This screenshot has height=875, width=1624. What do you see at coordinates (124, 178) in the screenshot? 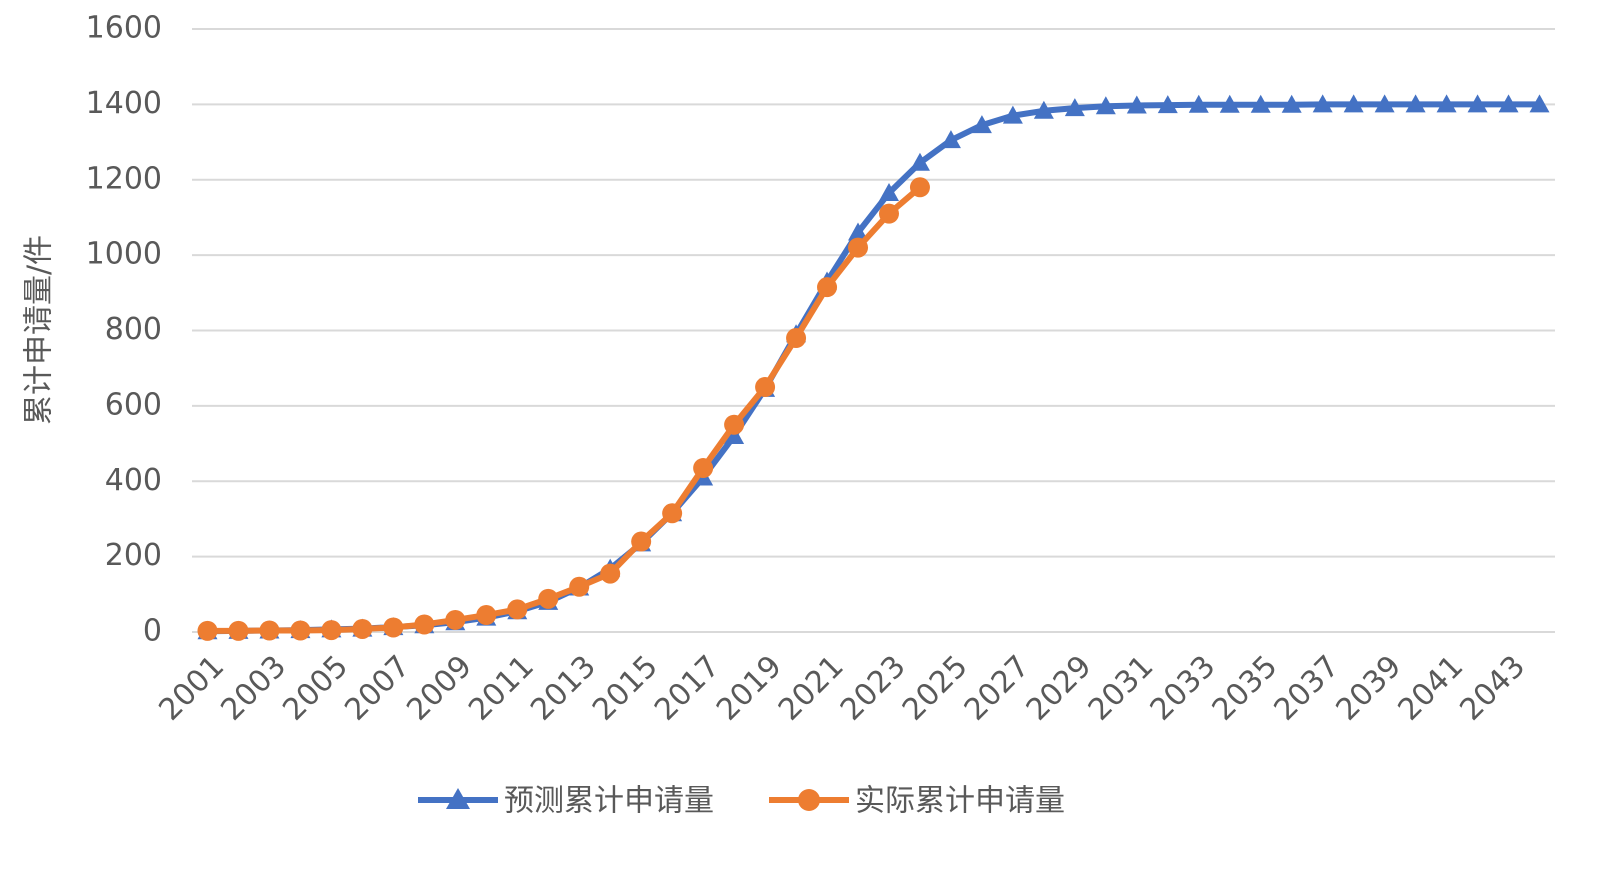
I see `y-tick-label: 1200` at bounding box center [124, 178].